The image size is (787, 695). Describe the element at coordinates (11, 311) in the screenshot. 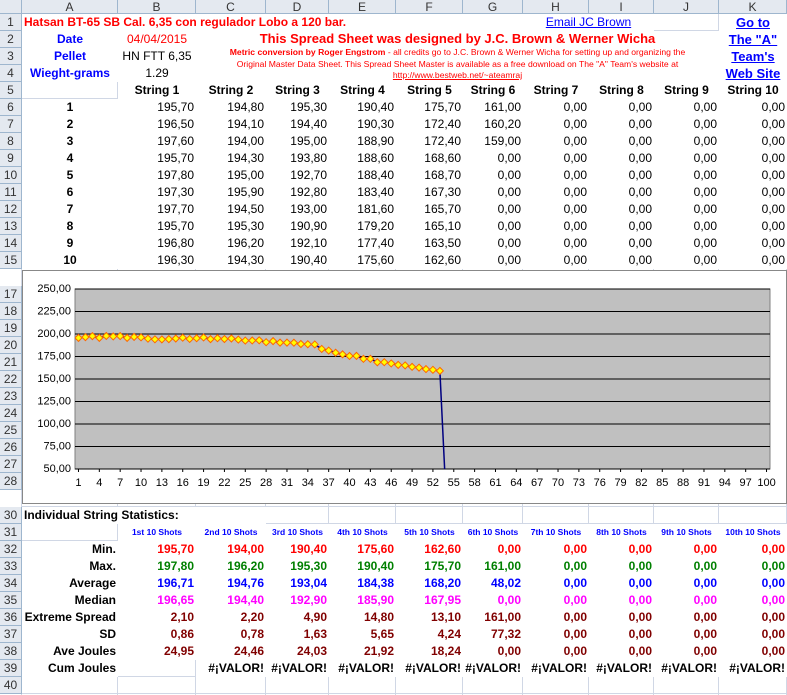

I see `row-header: 18` at that location.